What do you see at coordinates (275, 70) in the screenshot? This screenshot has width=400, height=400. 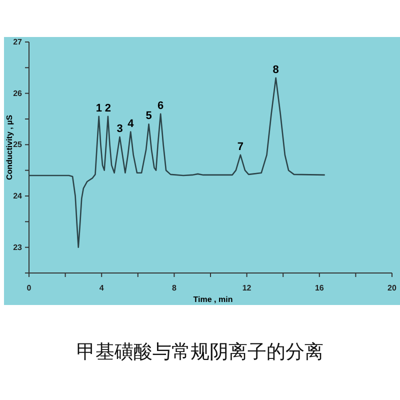 I see `annotation: 8` at bounding box center [275, 70].